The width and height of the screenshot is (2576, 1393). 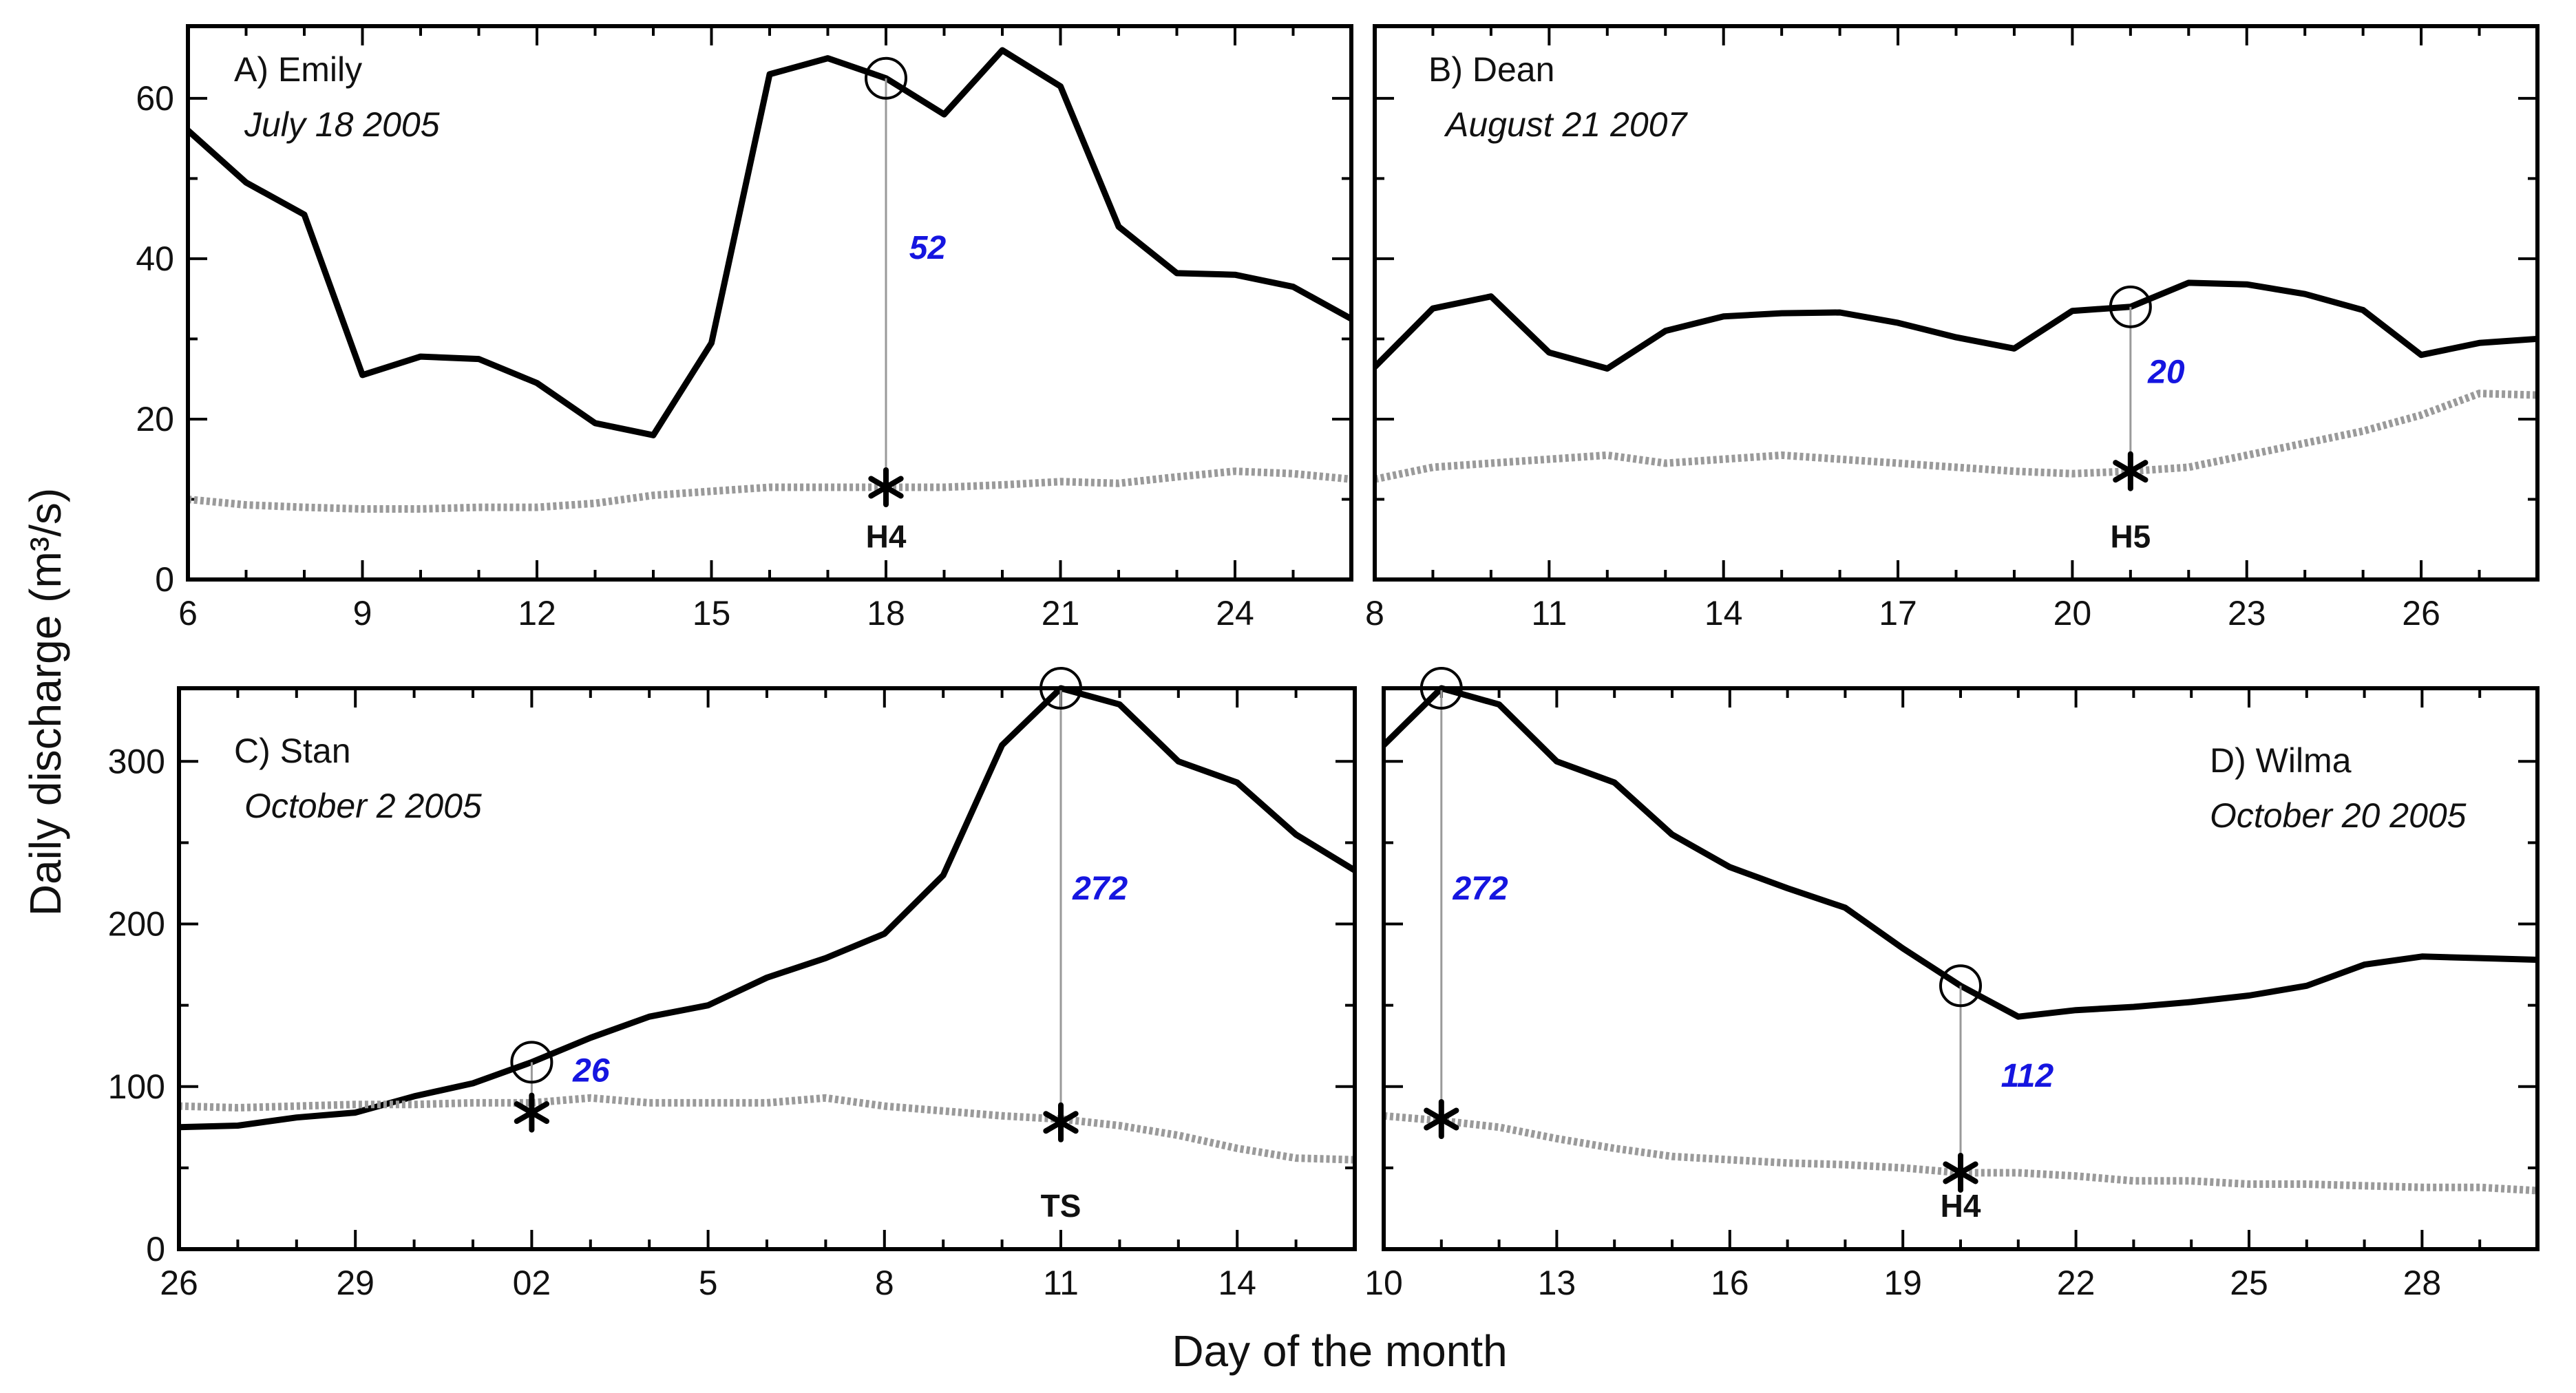 What do you see at coordinates (712, 613) in the screenshot?
I see `x-tick-label: 15` at bounding box center [712, 613].